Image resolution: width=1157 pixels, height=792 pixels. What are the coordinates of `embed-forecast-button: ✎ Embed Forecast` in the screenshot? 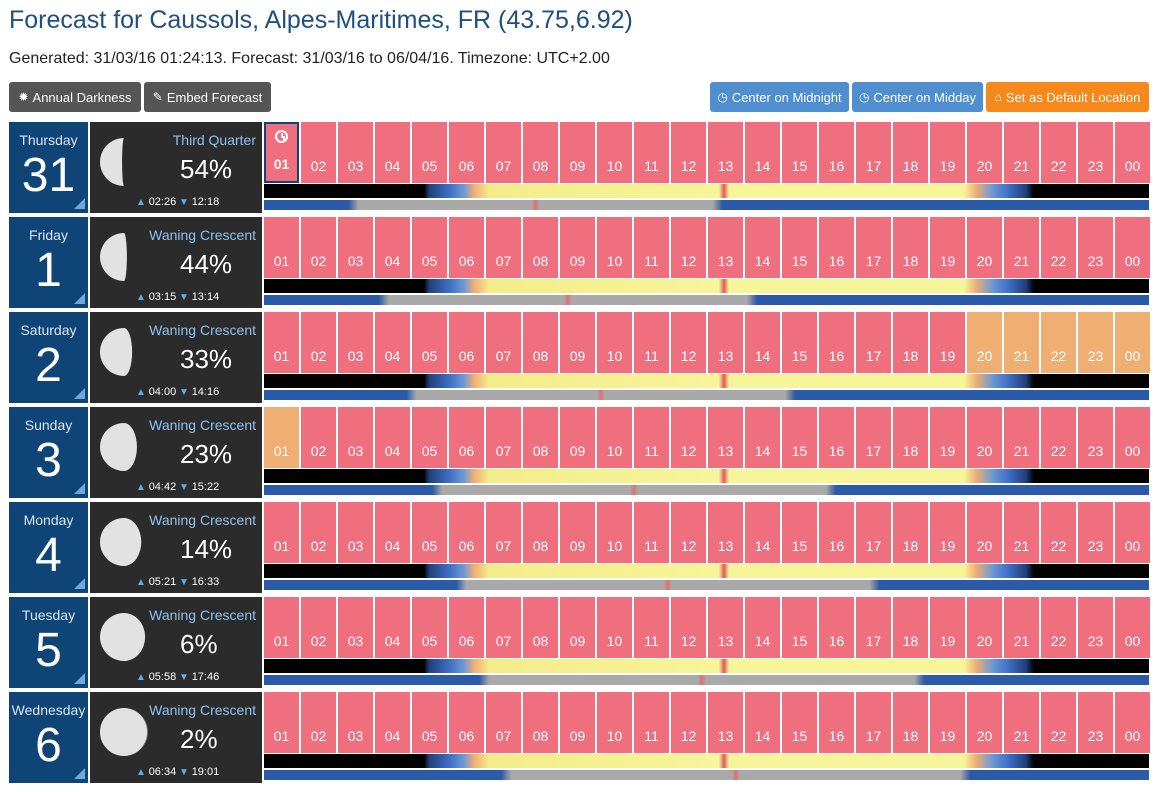 It's located at (207, 97).